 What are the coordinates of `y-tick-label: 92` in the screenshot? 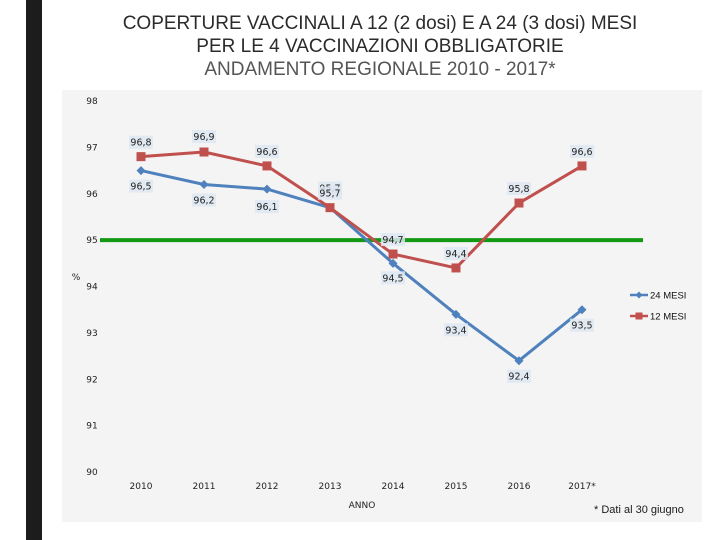 It's located at (91, 380).